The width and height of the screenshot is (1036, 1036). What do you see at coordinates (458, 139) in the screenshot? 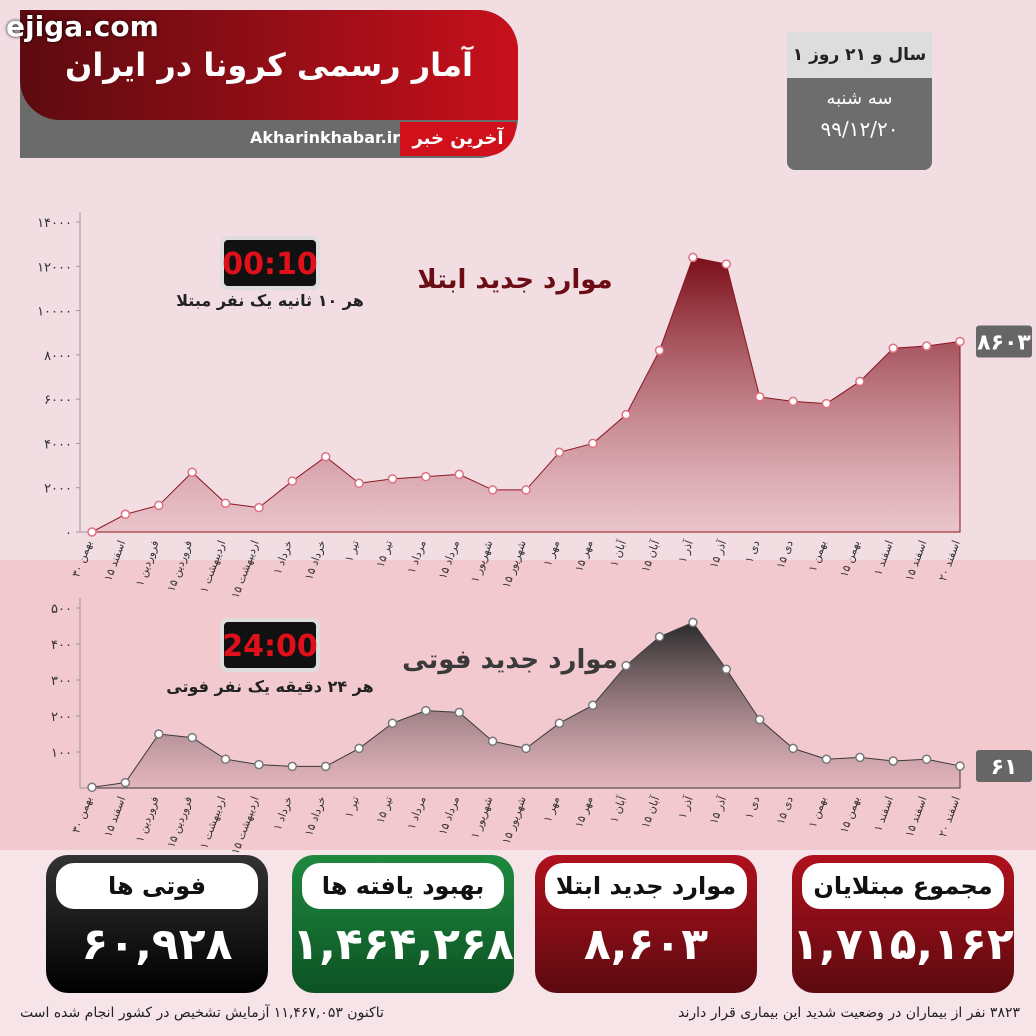
I see `logo: آخرین خبر` at bounding box center [458, 139].